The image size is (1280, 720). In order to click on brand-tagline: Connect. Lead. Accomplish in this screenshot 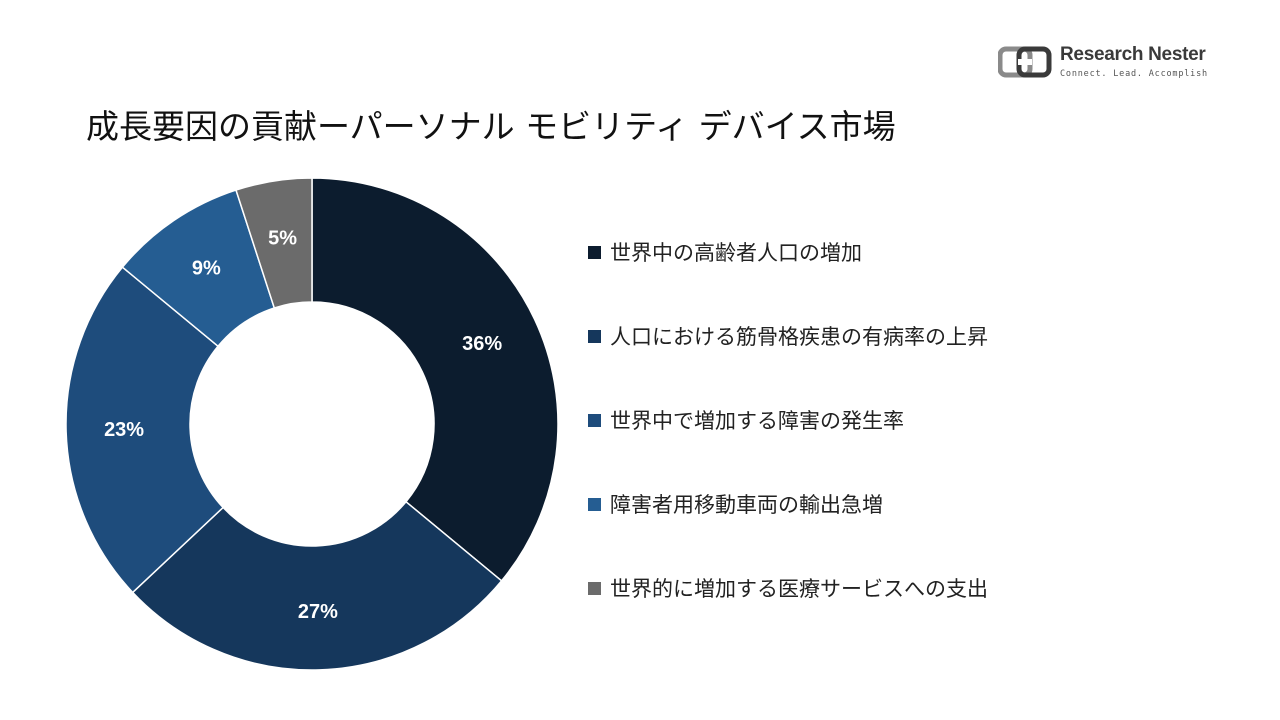, I will do `click(1134, 74)`.